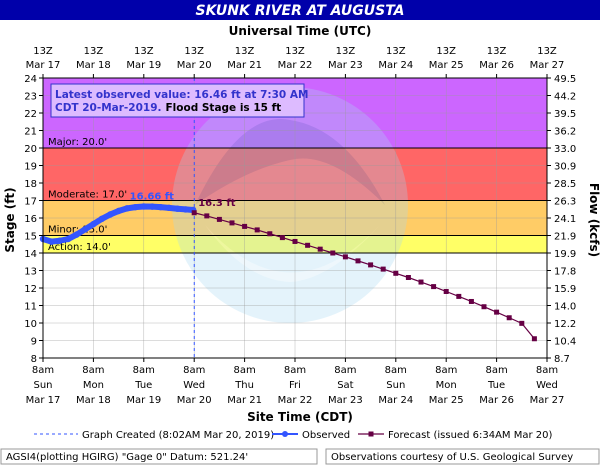 This screenshot has width=600, height=465. Describe the element at coordinates (446, 400) in the screenshot. I see `site-time-tick-label: Mar 25` at that location.